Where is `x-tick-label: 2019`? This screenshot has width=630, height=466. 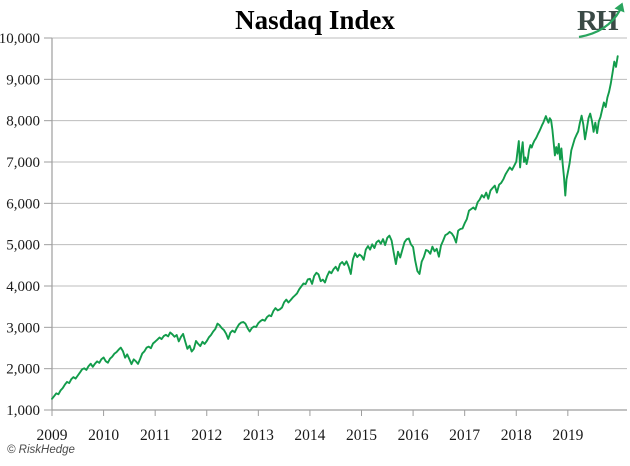 x-tick-label: 2019 is located at coordinates (567, 435).